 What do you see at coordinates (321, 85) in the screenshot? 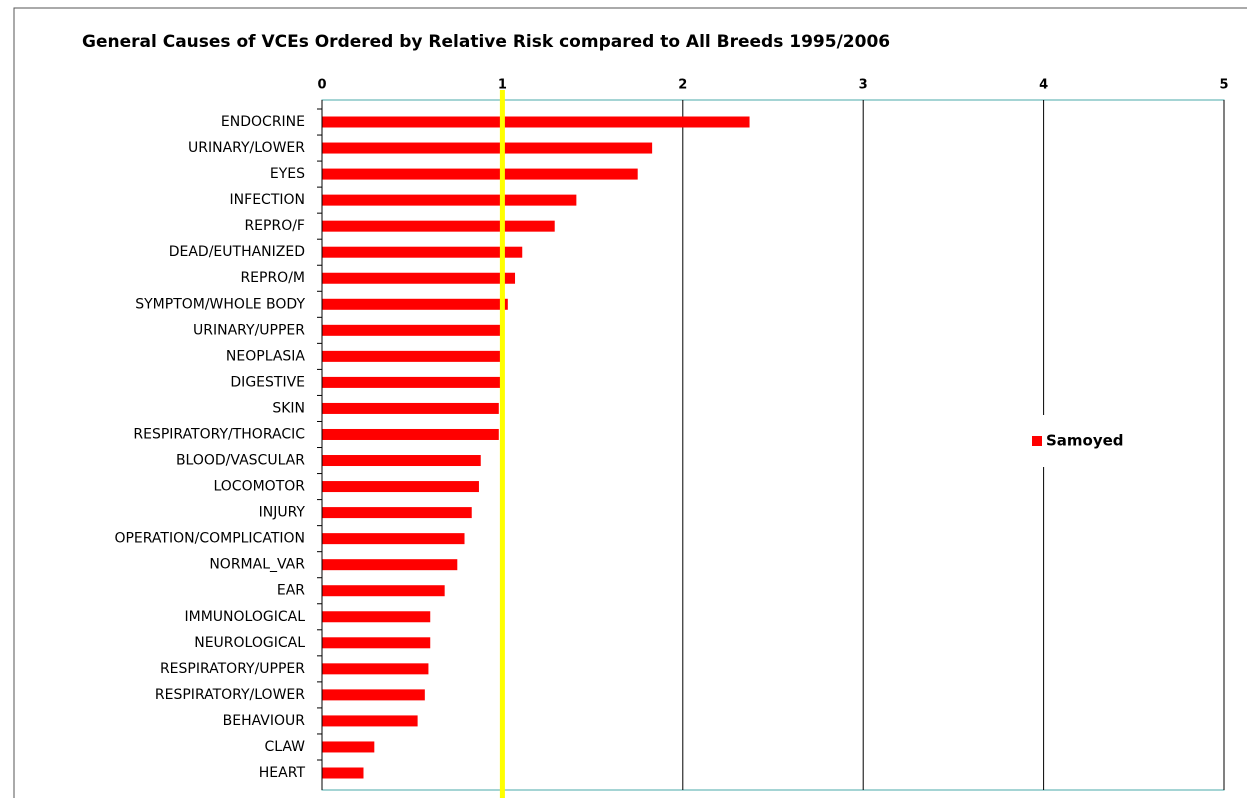
I see `x-tick-label: 0` at bounding box center [321, 85].